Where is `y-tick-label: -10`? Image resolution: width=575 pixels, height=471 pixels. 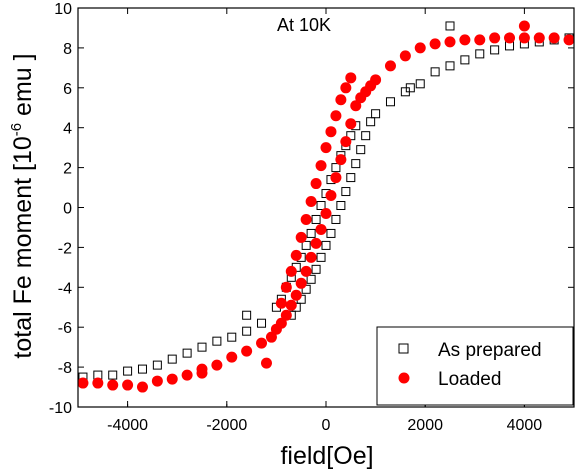 y-tick-label: -10 is located at coordinates (60, 408).